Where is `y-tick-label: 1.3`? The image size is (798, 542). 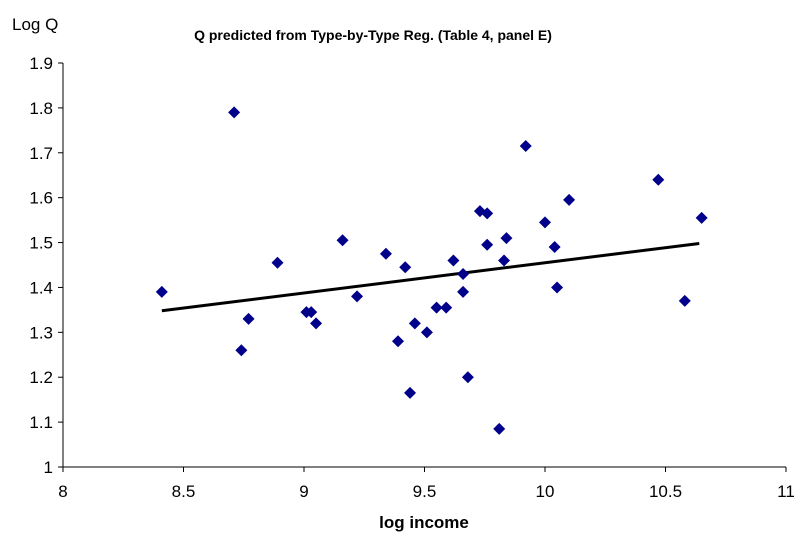
y-tick-label: 1.3 is located at coordinates (41, 332).